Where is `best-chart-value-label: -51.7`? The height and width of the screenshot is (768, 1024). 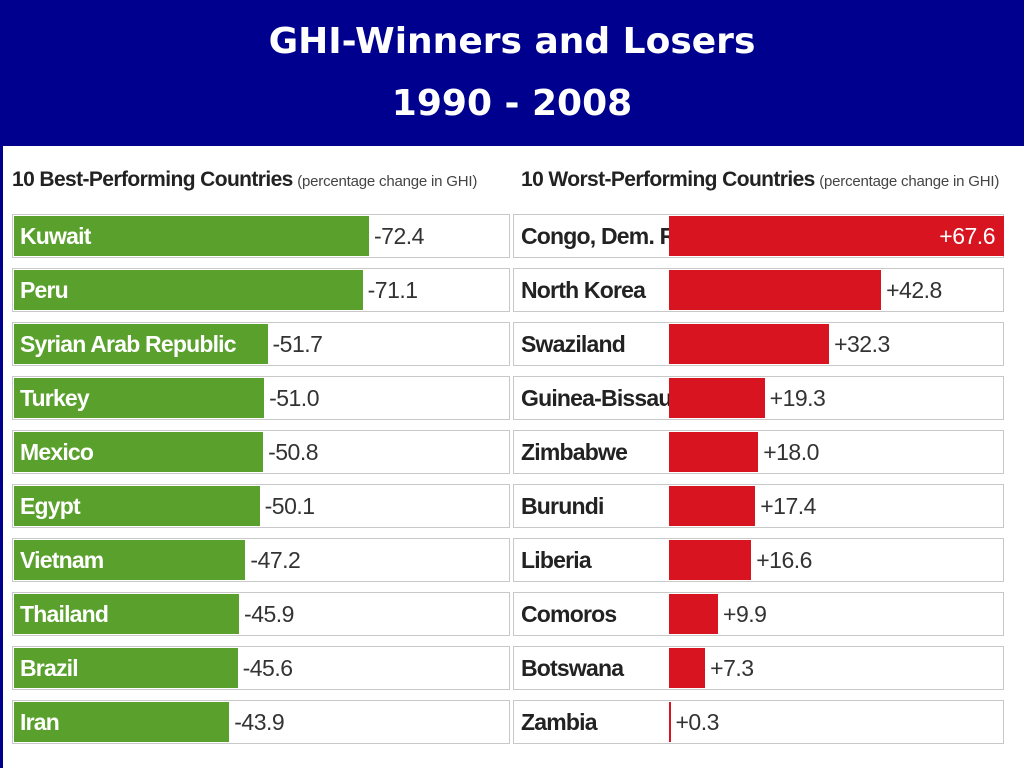
best-chart-value-label: -51.7 is located at coordinates (297, 343).